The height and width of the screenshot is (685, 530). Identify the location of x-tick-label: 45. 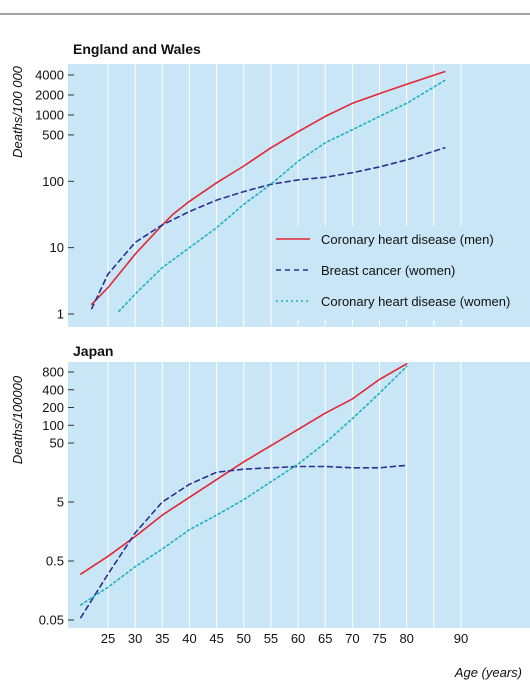
(216, 638).